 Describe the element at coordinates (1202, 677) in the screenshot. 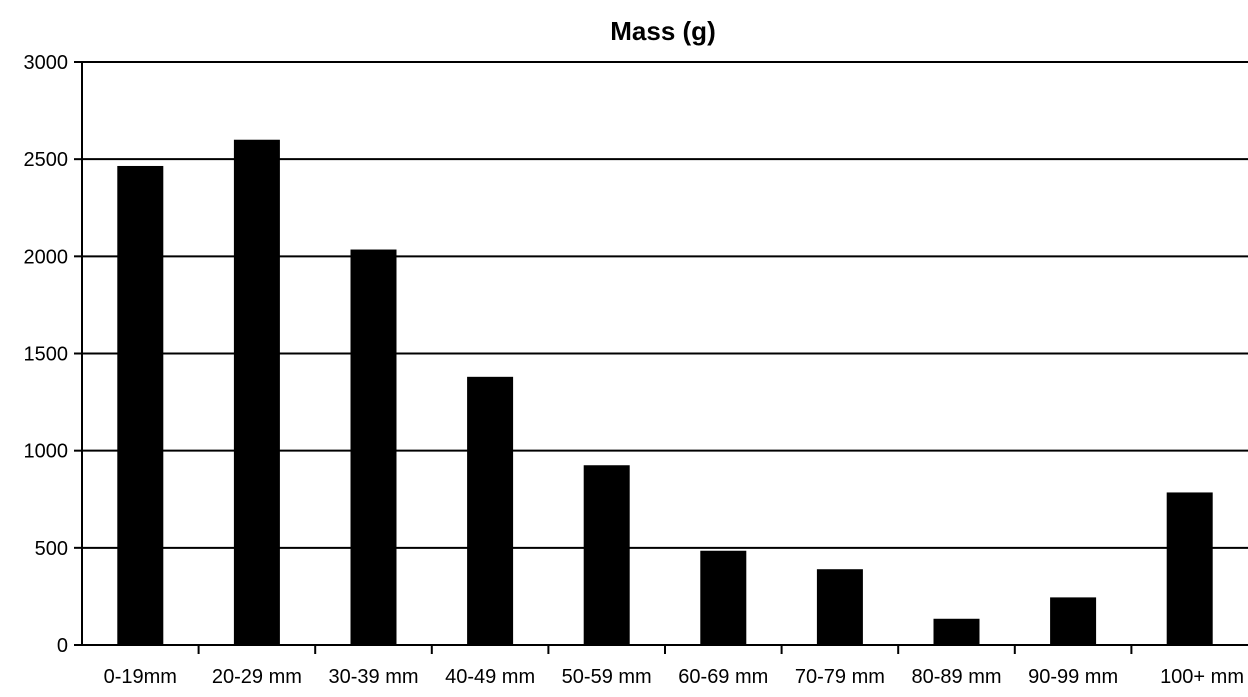

I see `x-tick-label: 100+ mm` at that location.